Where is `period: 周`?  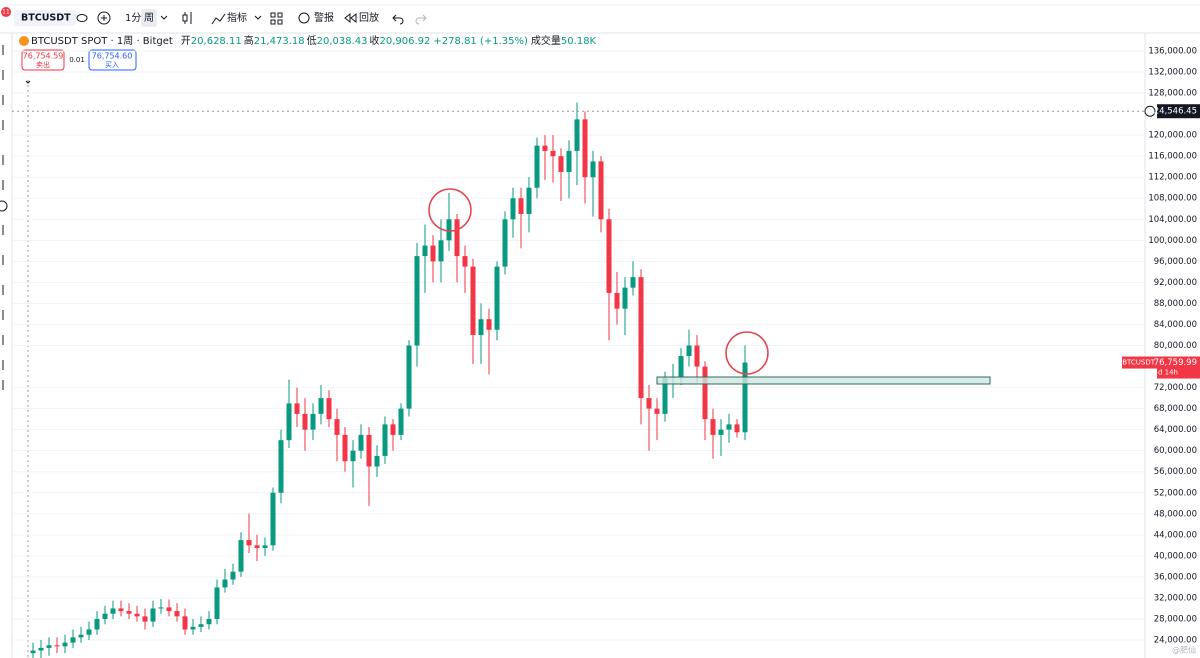
period: 周 is located at coordinates (149, 18).